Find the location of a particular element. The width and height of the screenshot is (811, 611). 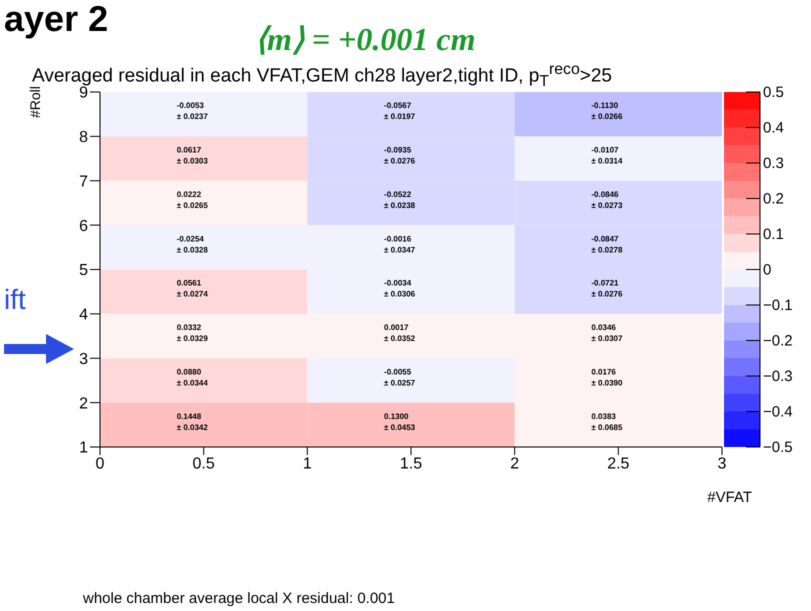

color-bar-label: −0.1 is located at coordinates (778, 305).